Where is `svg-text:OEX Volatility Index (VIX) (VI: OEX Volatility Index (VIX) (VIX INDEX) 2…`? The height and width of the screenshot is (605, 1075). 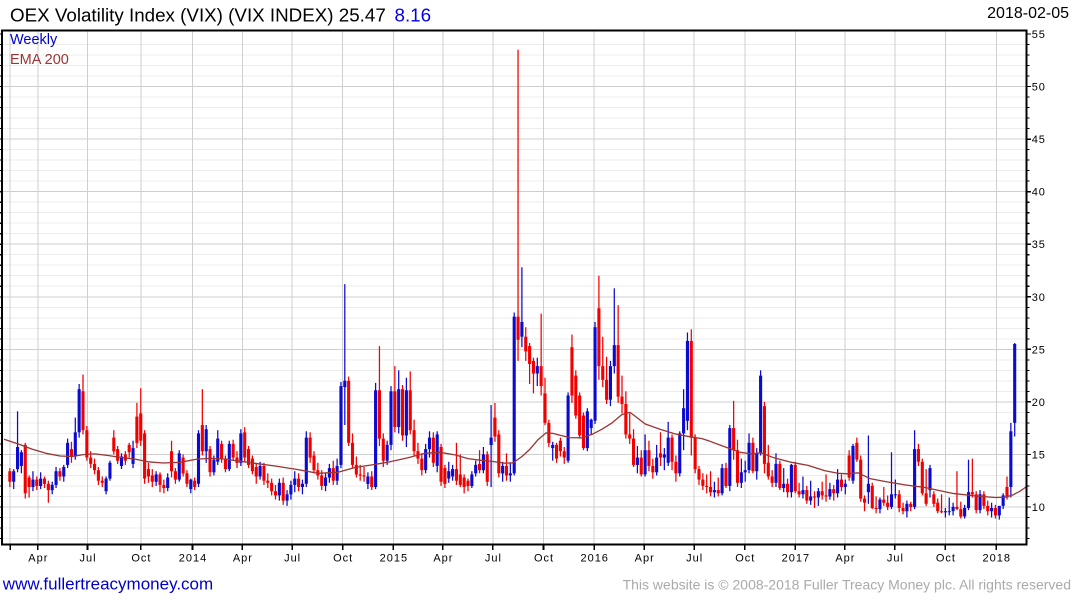
svg-text:OEX Volatility Index (VIX) (VI: OEX Volatility Index (VIX) (VIX INDEX) 2… is located at coordinates (220, 15).